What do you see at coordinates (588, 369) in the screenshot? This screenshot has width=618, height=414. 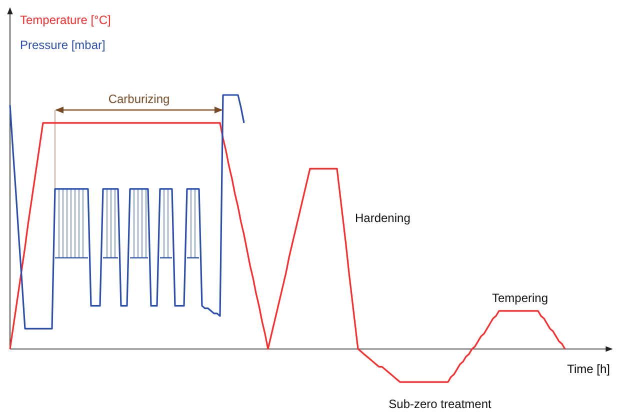 I see `x-axis-title: Time [h]` at bounding box center [588, 369].